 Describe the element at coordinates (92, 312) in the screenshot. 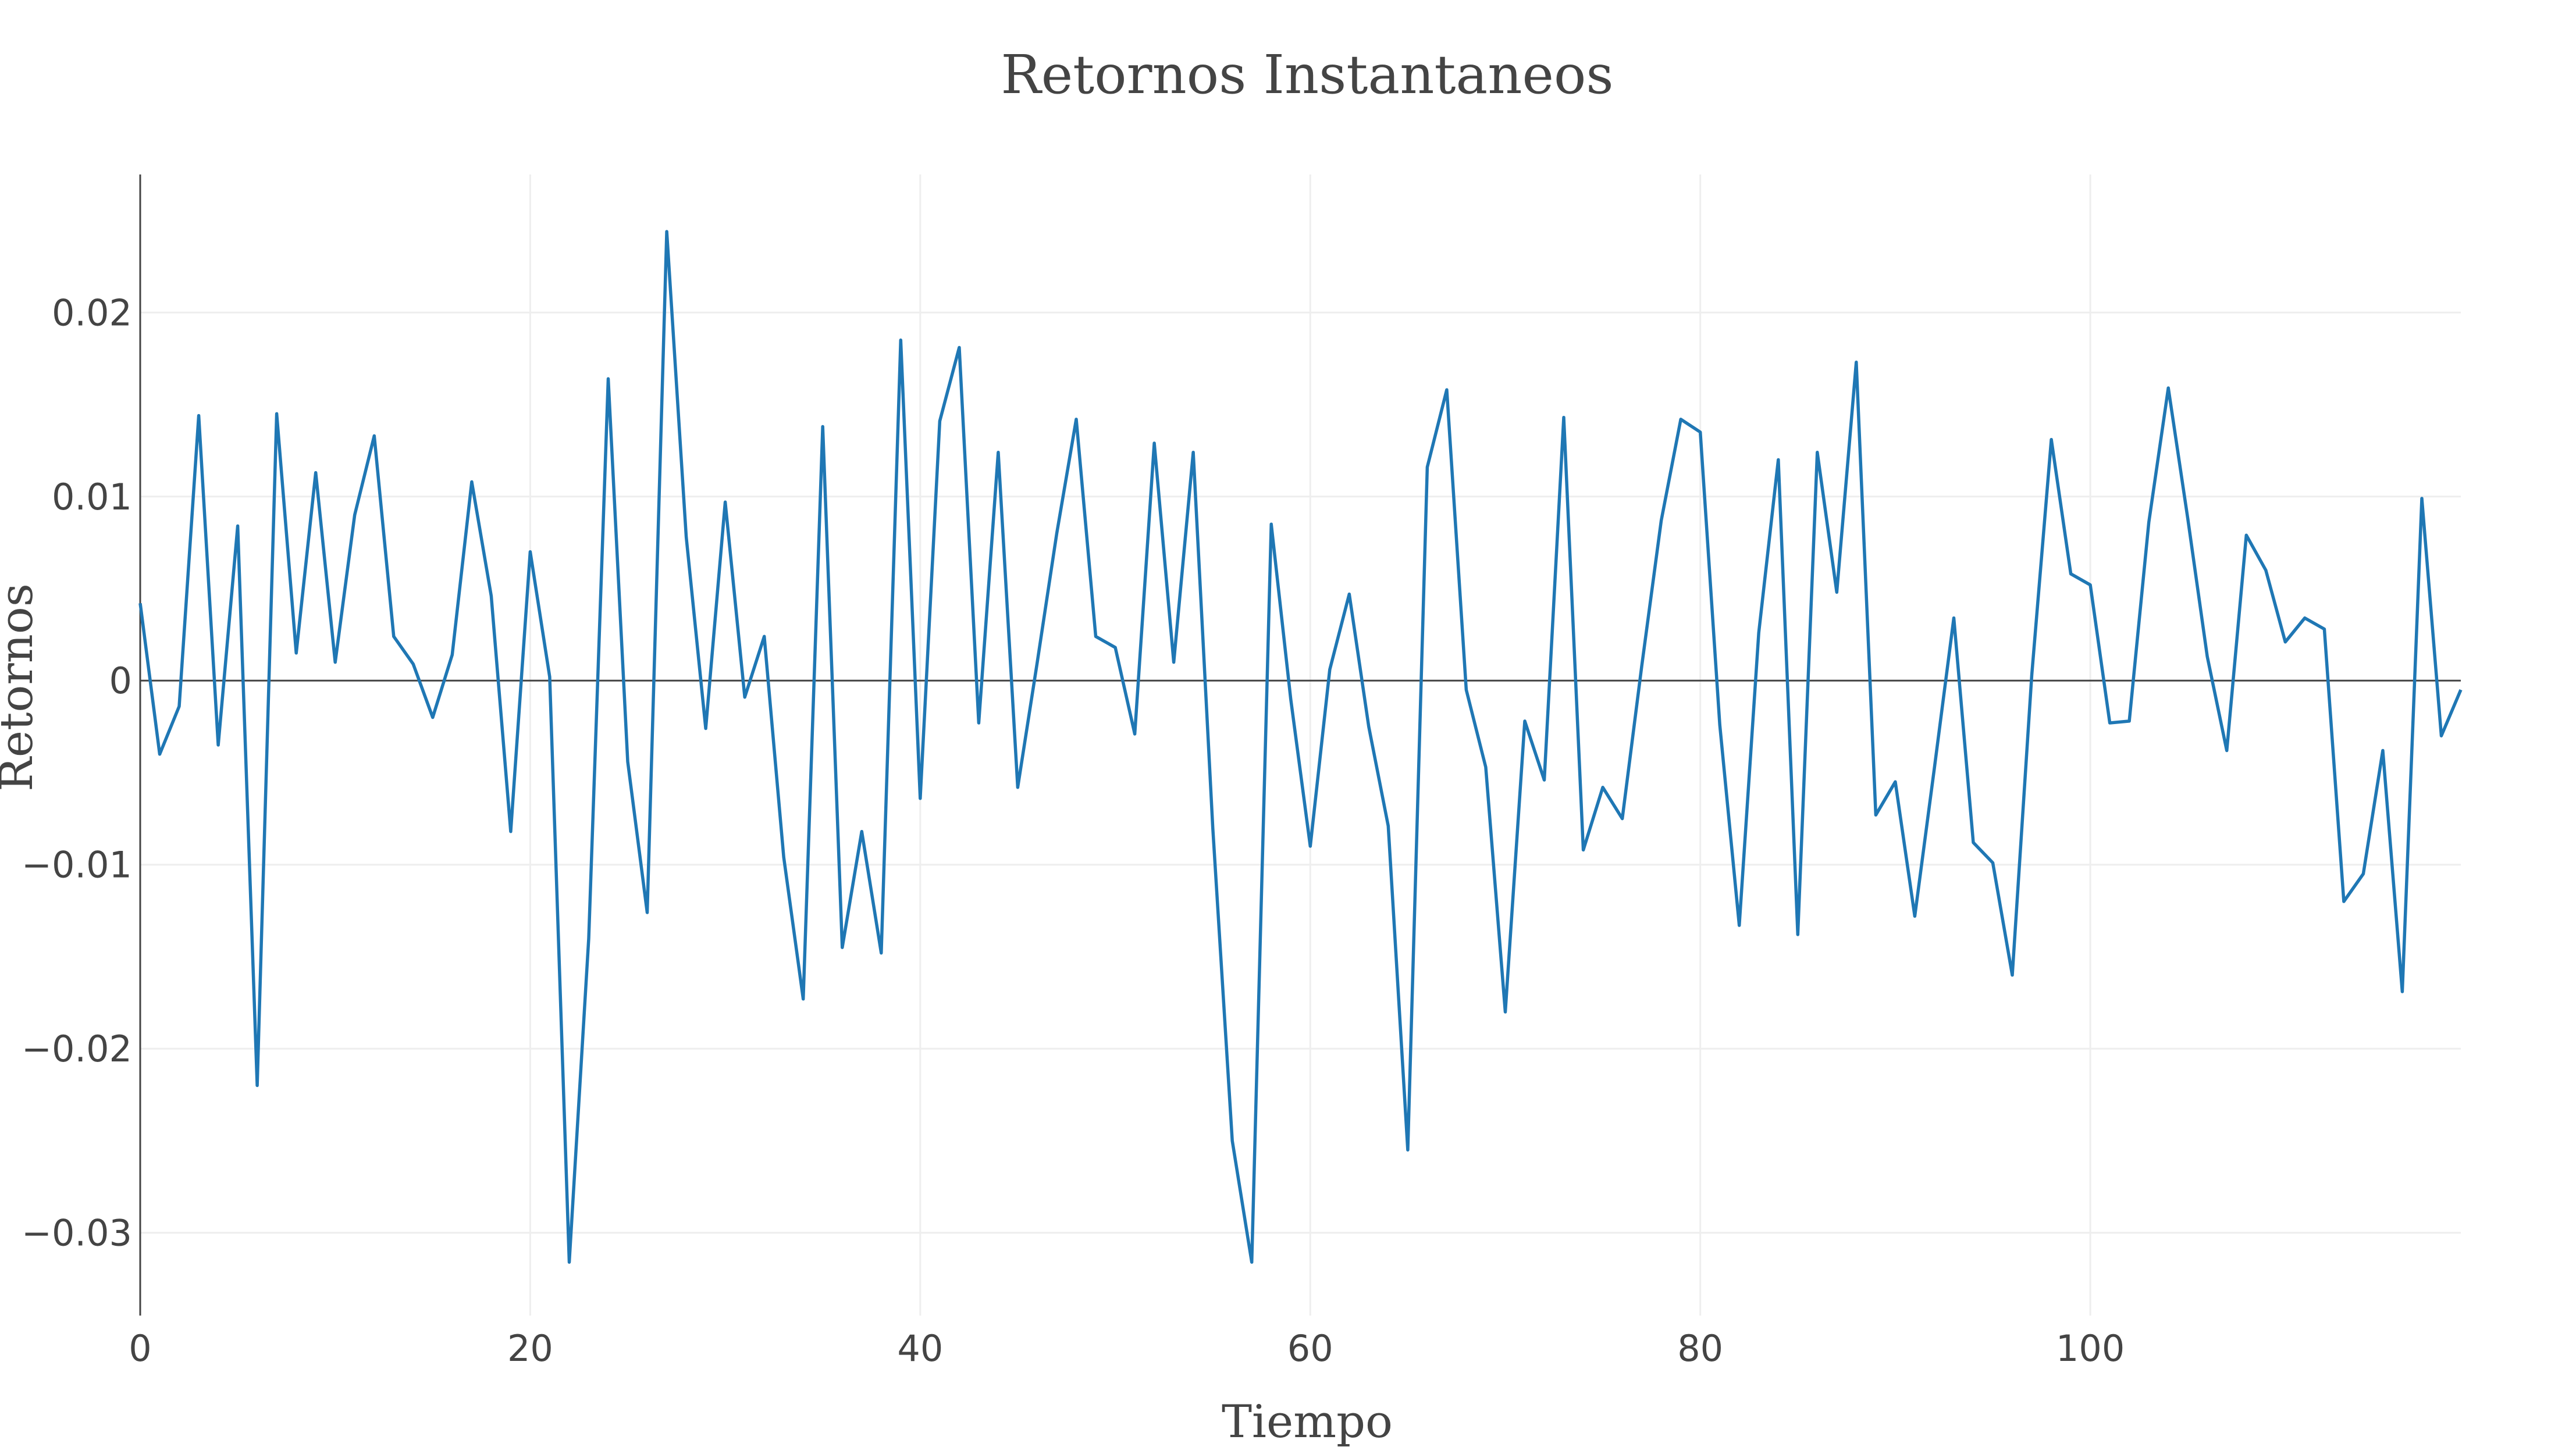

I see `y-tick-label: 0.02` at that location.